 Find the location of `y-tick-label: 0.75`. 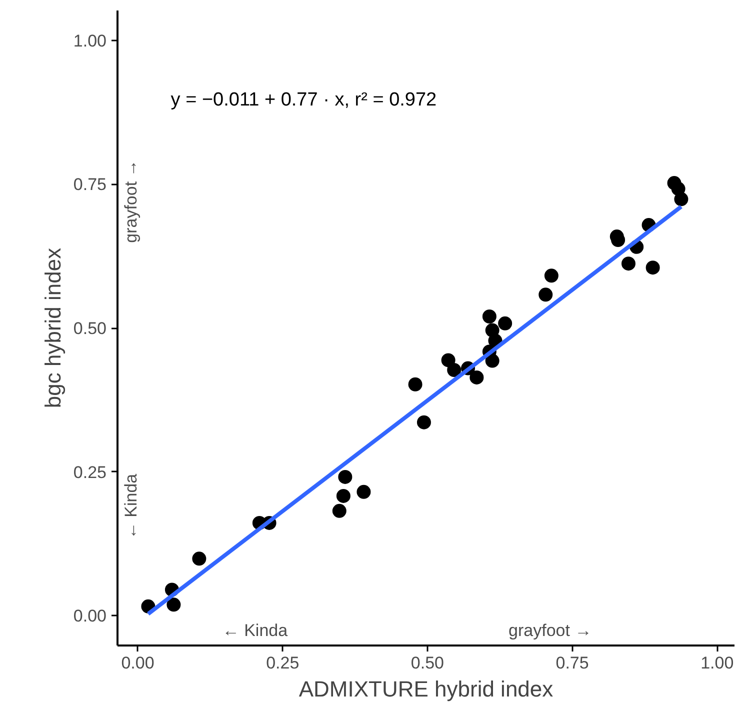

y-tick-label: 0.75 is located at coordinates (90, 184).